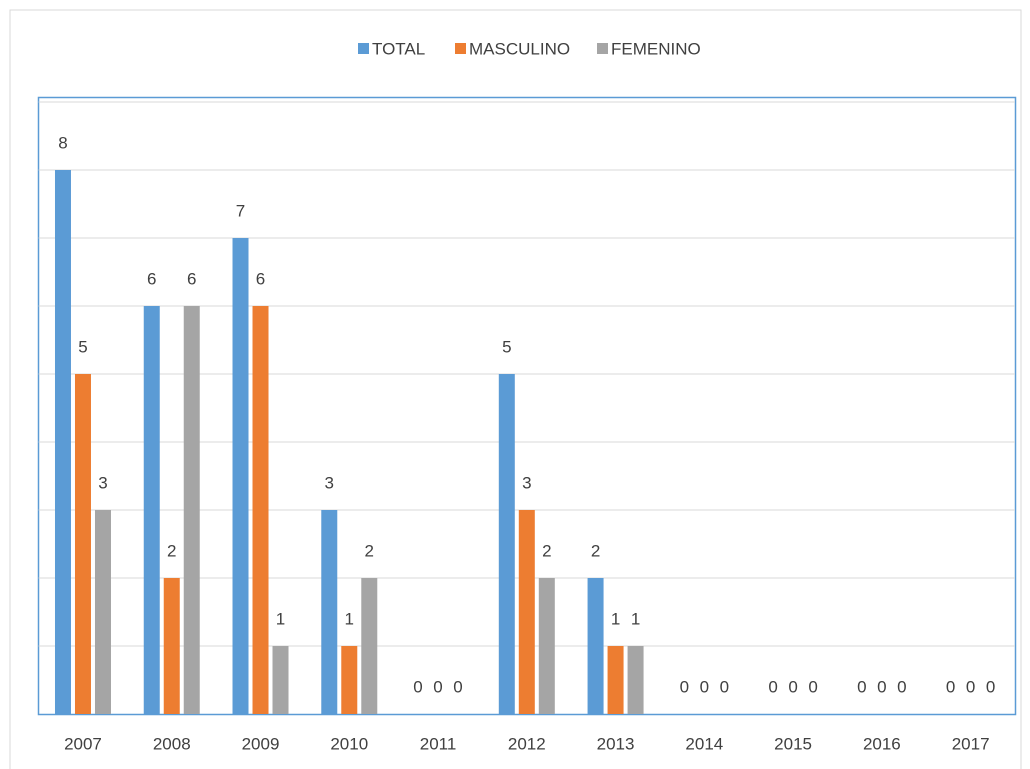  Describe the element at coordinates (172, 743) in the screenshot. I see `x-tick-label: 2008` at that location.